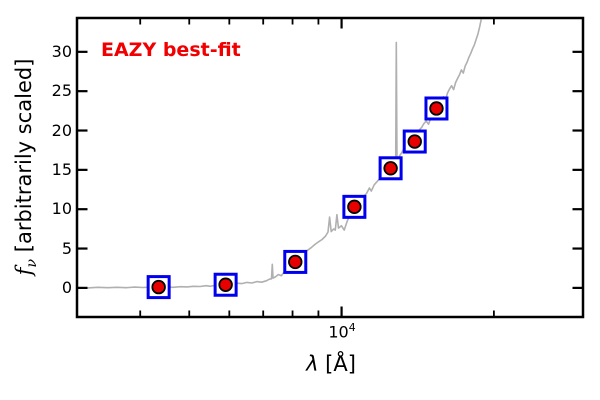  What do you see at coordinates (312, 364) in the screenshot?
I see `lambda-symbol: λ` at bounding box center [312, 364].